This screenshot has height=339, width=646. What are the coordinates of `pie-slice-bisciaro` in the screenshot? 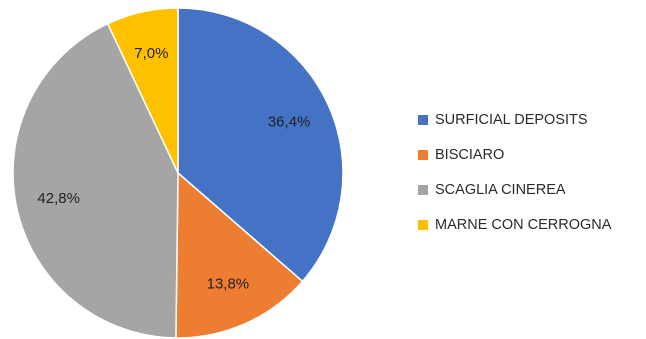 It's located at (239, 255).